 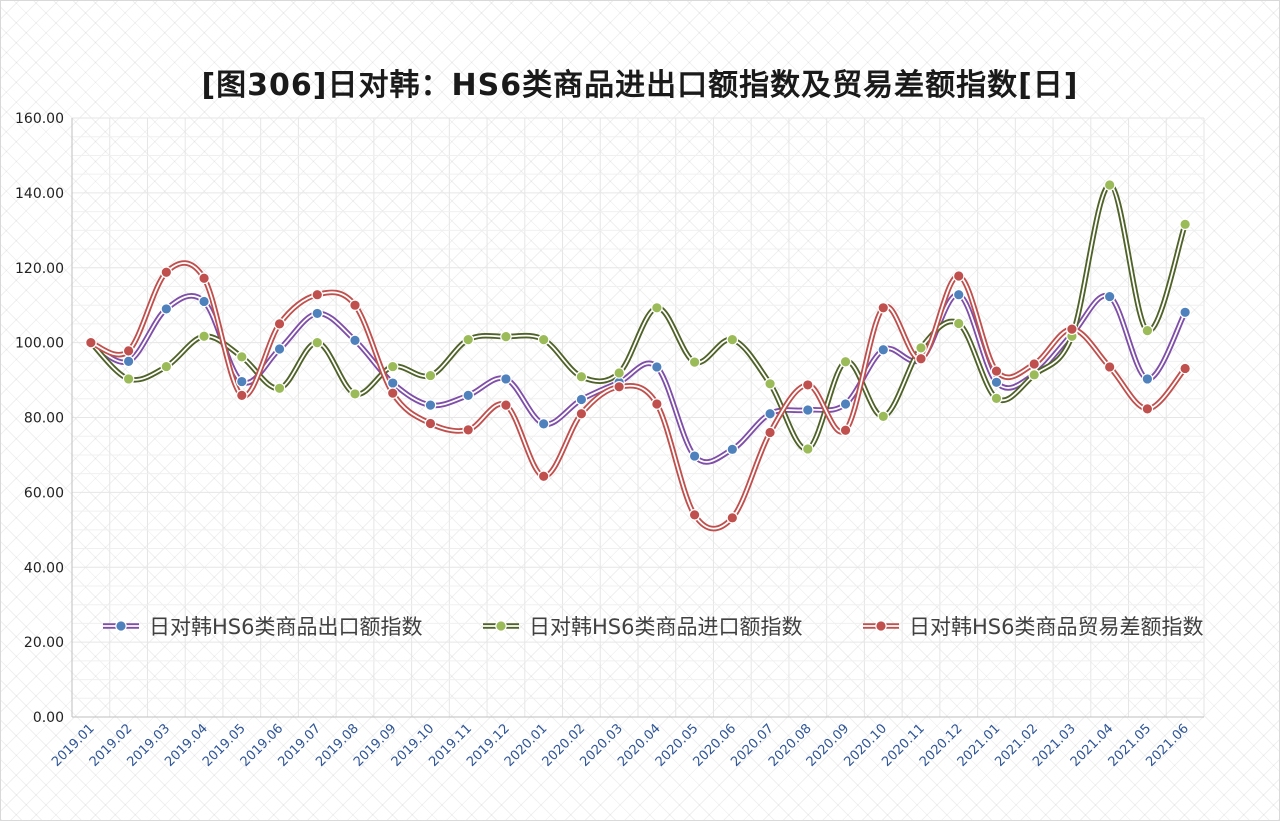 I want to click on chart-title: [图306]日对韩：HS6类商品进出口额指数及贸易差额指数[日], so click(x=640, y=85).